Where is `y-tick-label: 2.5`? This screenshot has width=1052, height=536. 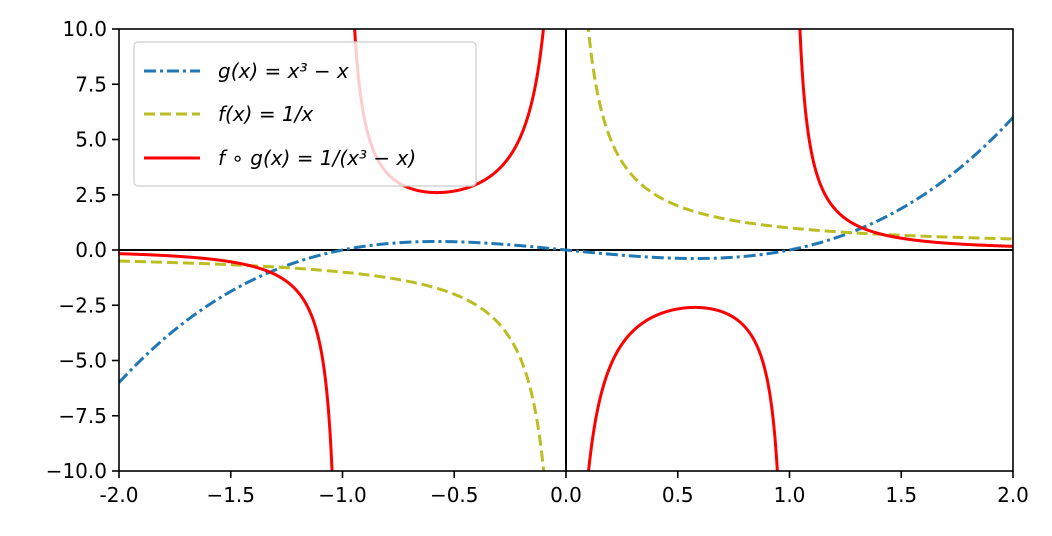 y-tick-label: 2.5 is located at coordinates (91, 195).